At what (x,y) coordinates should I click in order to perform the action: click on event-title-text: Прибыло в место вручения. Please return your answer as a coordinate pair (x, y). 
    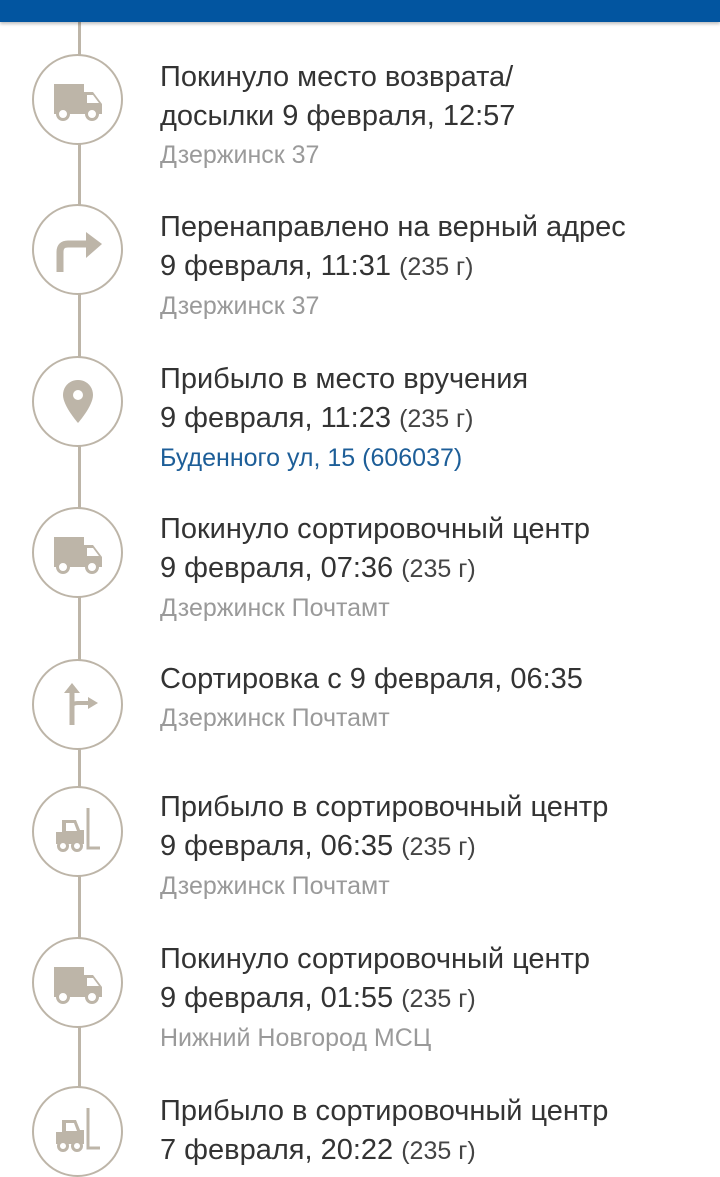
    Looking at the image, I should click on (344, 379).